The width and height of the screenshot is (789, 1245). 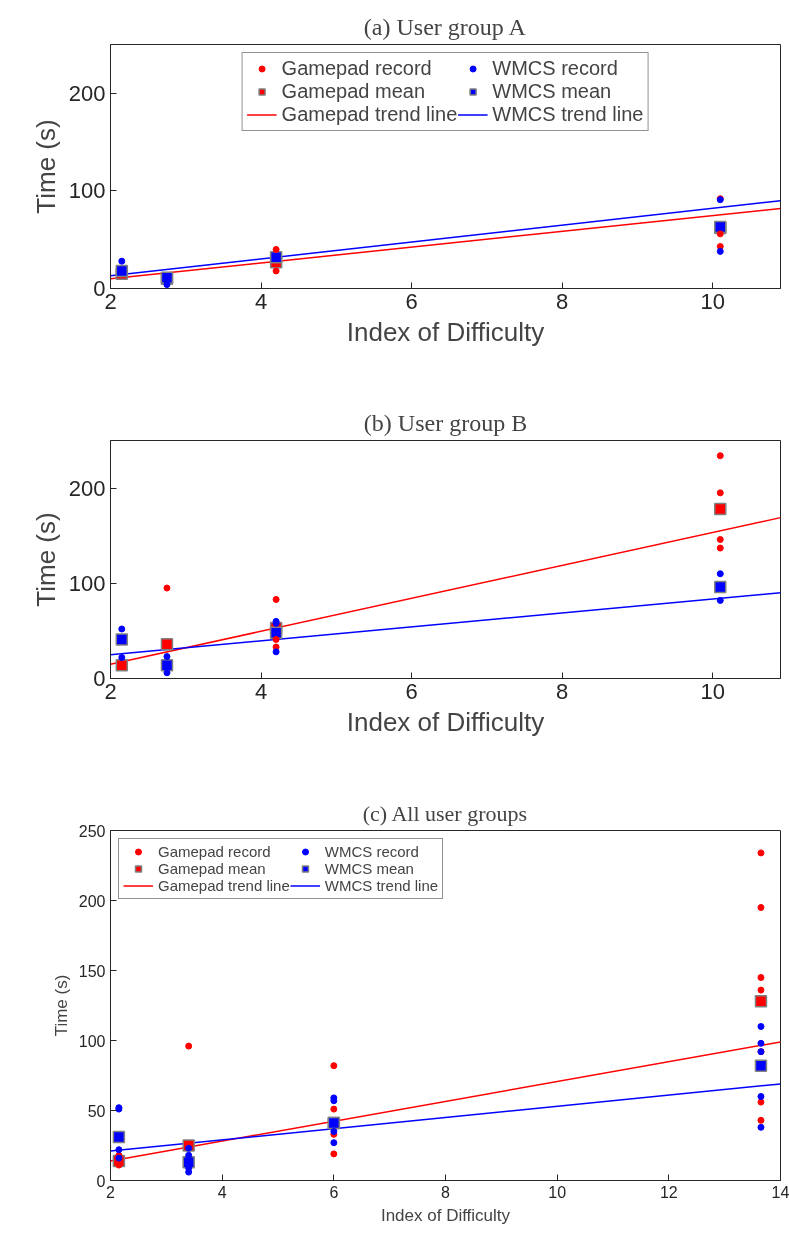 I want to click on chart-title: (c) All user groups, so click(x=445, y=813).